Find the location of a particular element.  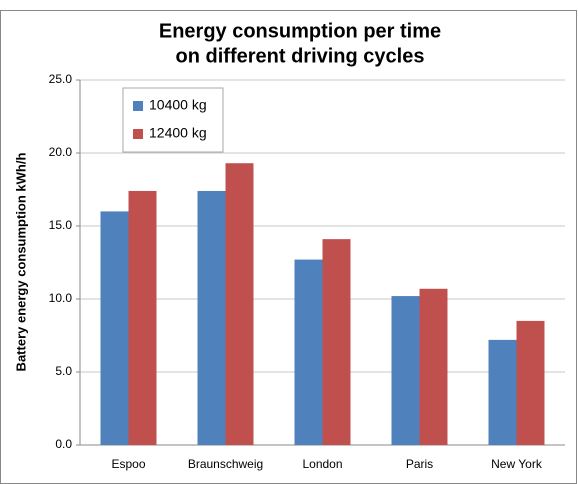

y-tick-label: 10.0 is located at coordinates (61, 298).